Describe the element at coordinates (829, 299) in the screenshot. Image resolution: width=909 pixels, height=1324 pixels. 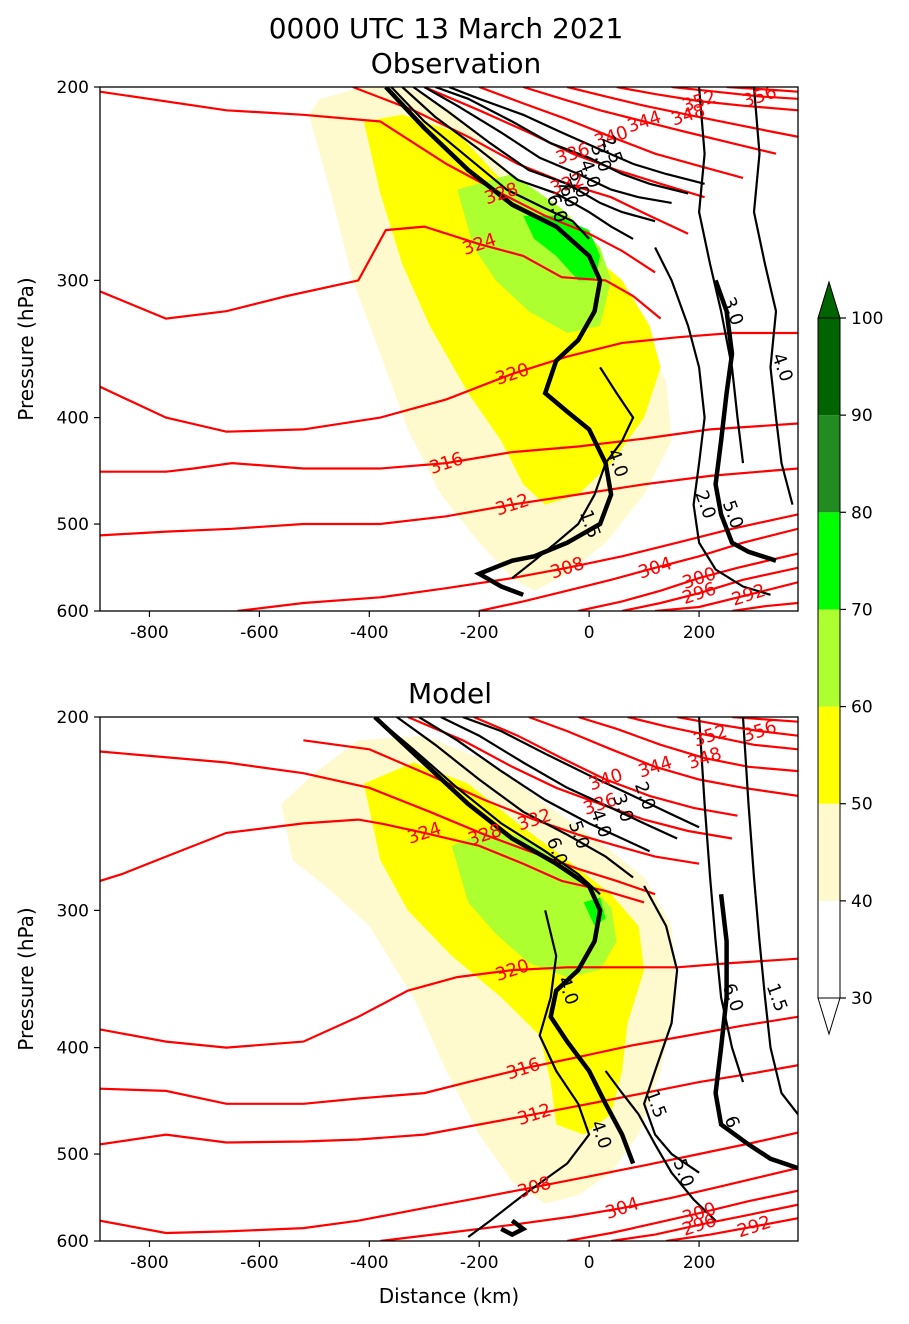
I see `colorbar-extend-max` at that location.